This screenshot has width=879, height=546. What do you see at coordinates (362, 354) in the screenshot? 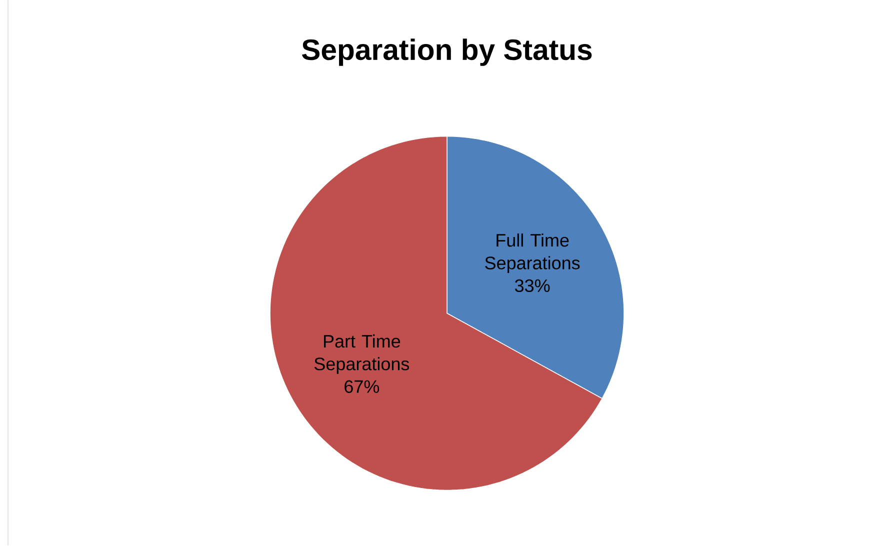
I see `slice-label: Part Time Separations` at bounding box center [362, 354].